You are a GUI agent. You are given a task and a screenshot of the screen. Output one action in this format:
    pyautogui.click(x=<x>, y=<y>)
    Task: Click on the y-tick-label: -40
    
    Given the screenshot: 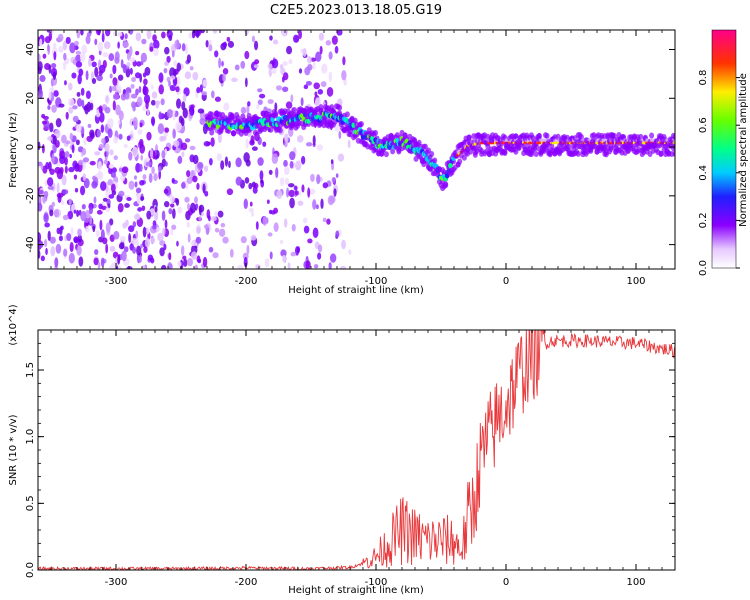 What is the action you would take?
    pyautogui.click(x=30, y=244)
    